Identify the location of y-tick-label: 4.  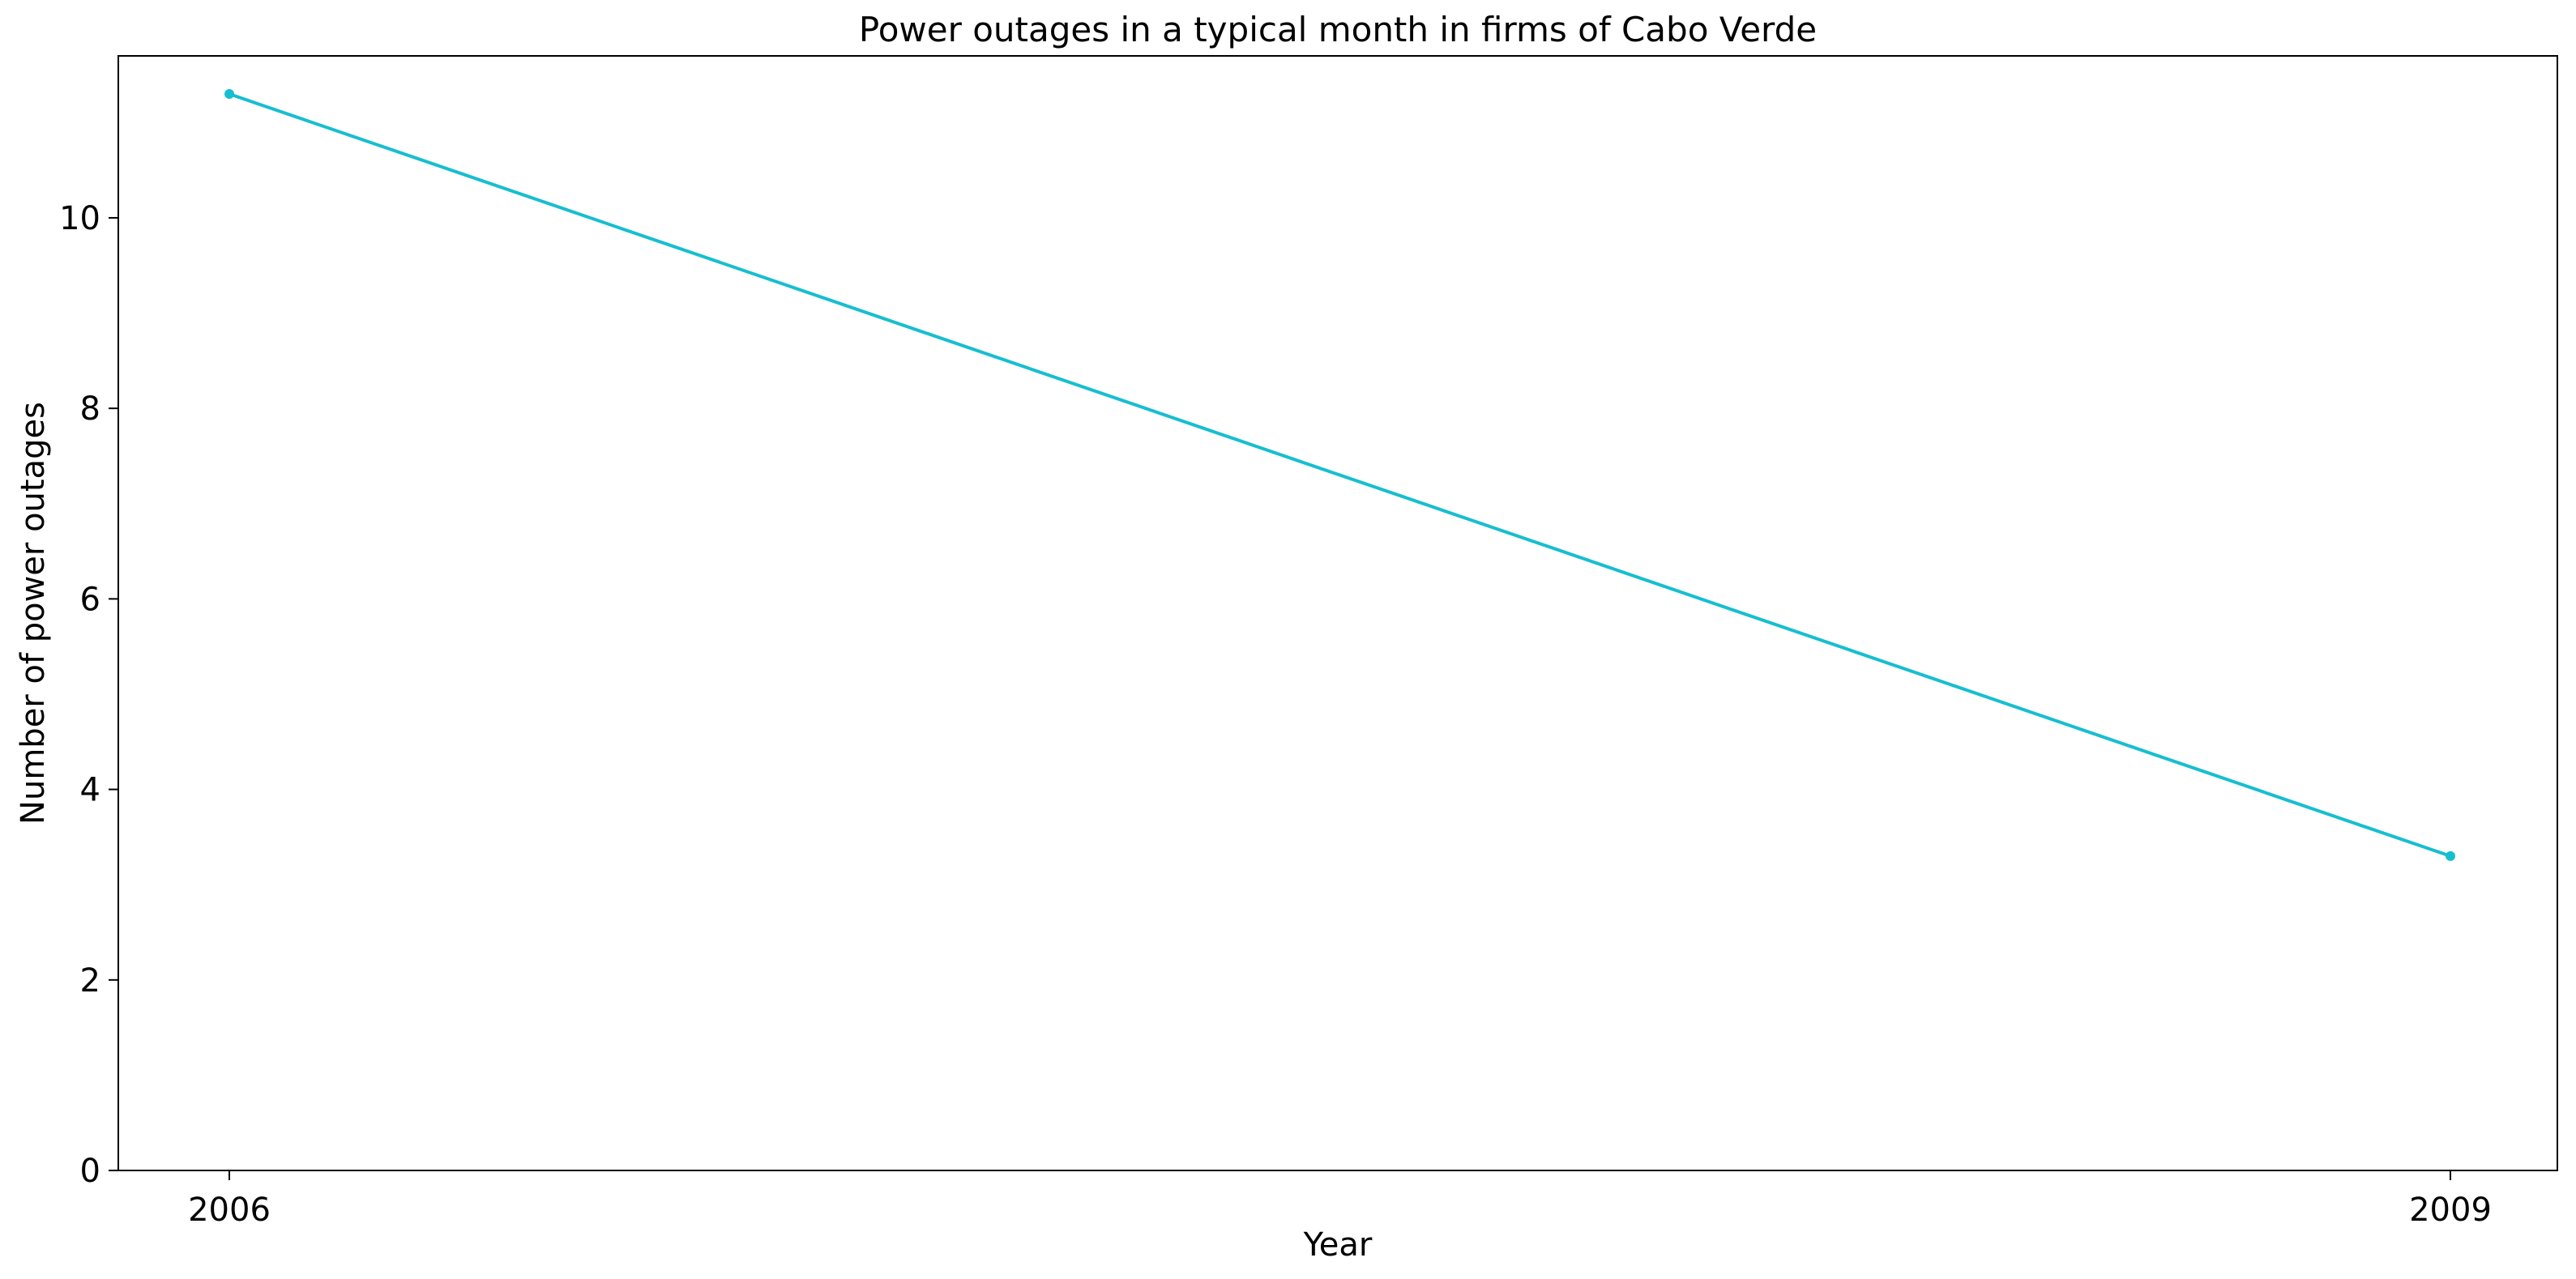
(90, 790).